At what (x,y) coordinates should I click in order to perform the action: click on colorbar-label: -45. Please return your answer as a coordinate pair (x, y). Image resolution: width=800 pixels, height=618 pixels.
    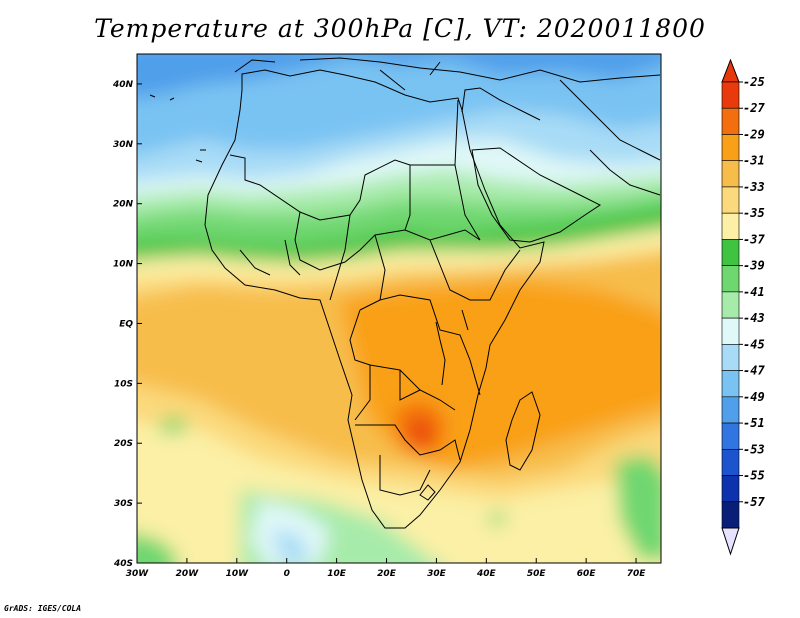
    Looking at the image, I should click on (754, 344).